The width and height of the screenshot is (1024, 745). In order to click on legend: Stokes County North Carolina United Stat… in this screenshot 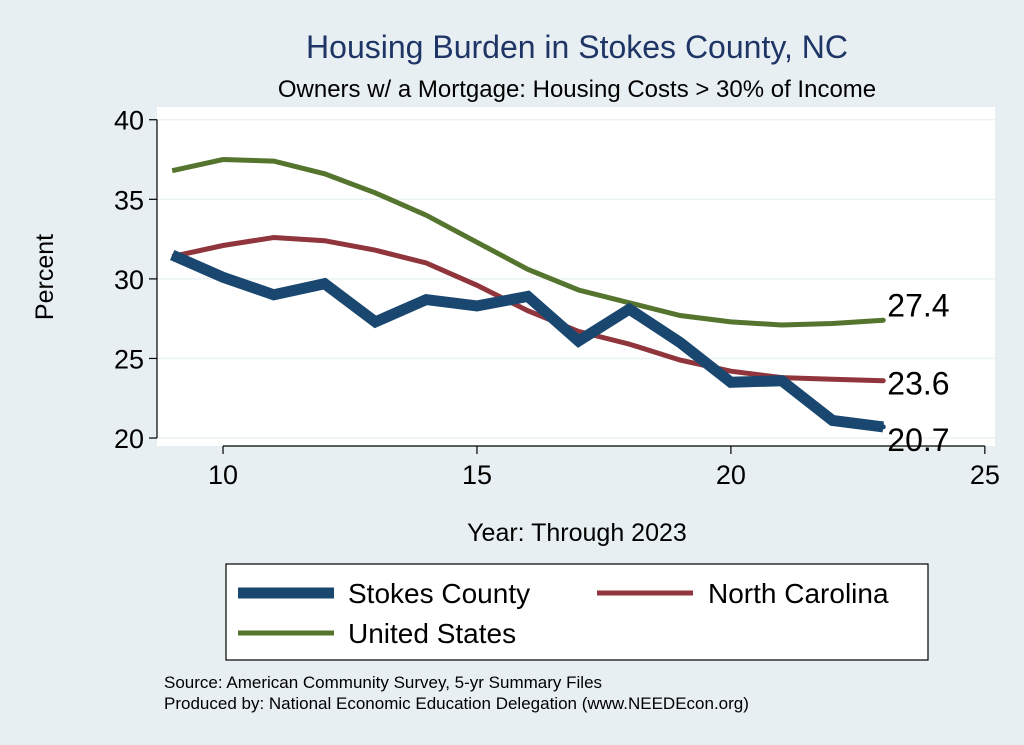, I will do `click(577, 612)`.